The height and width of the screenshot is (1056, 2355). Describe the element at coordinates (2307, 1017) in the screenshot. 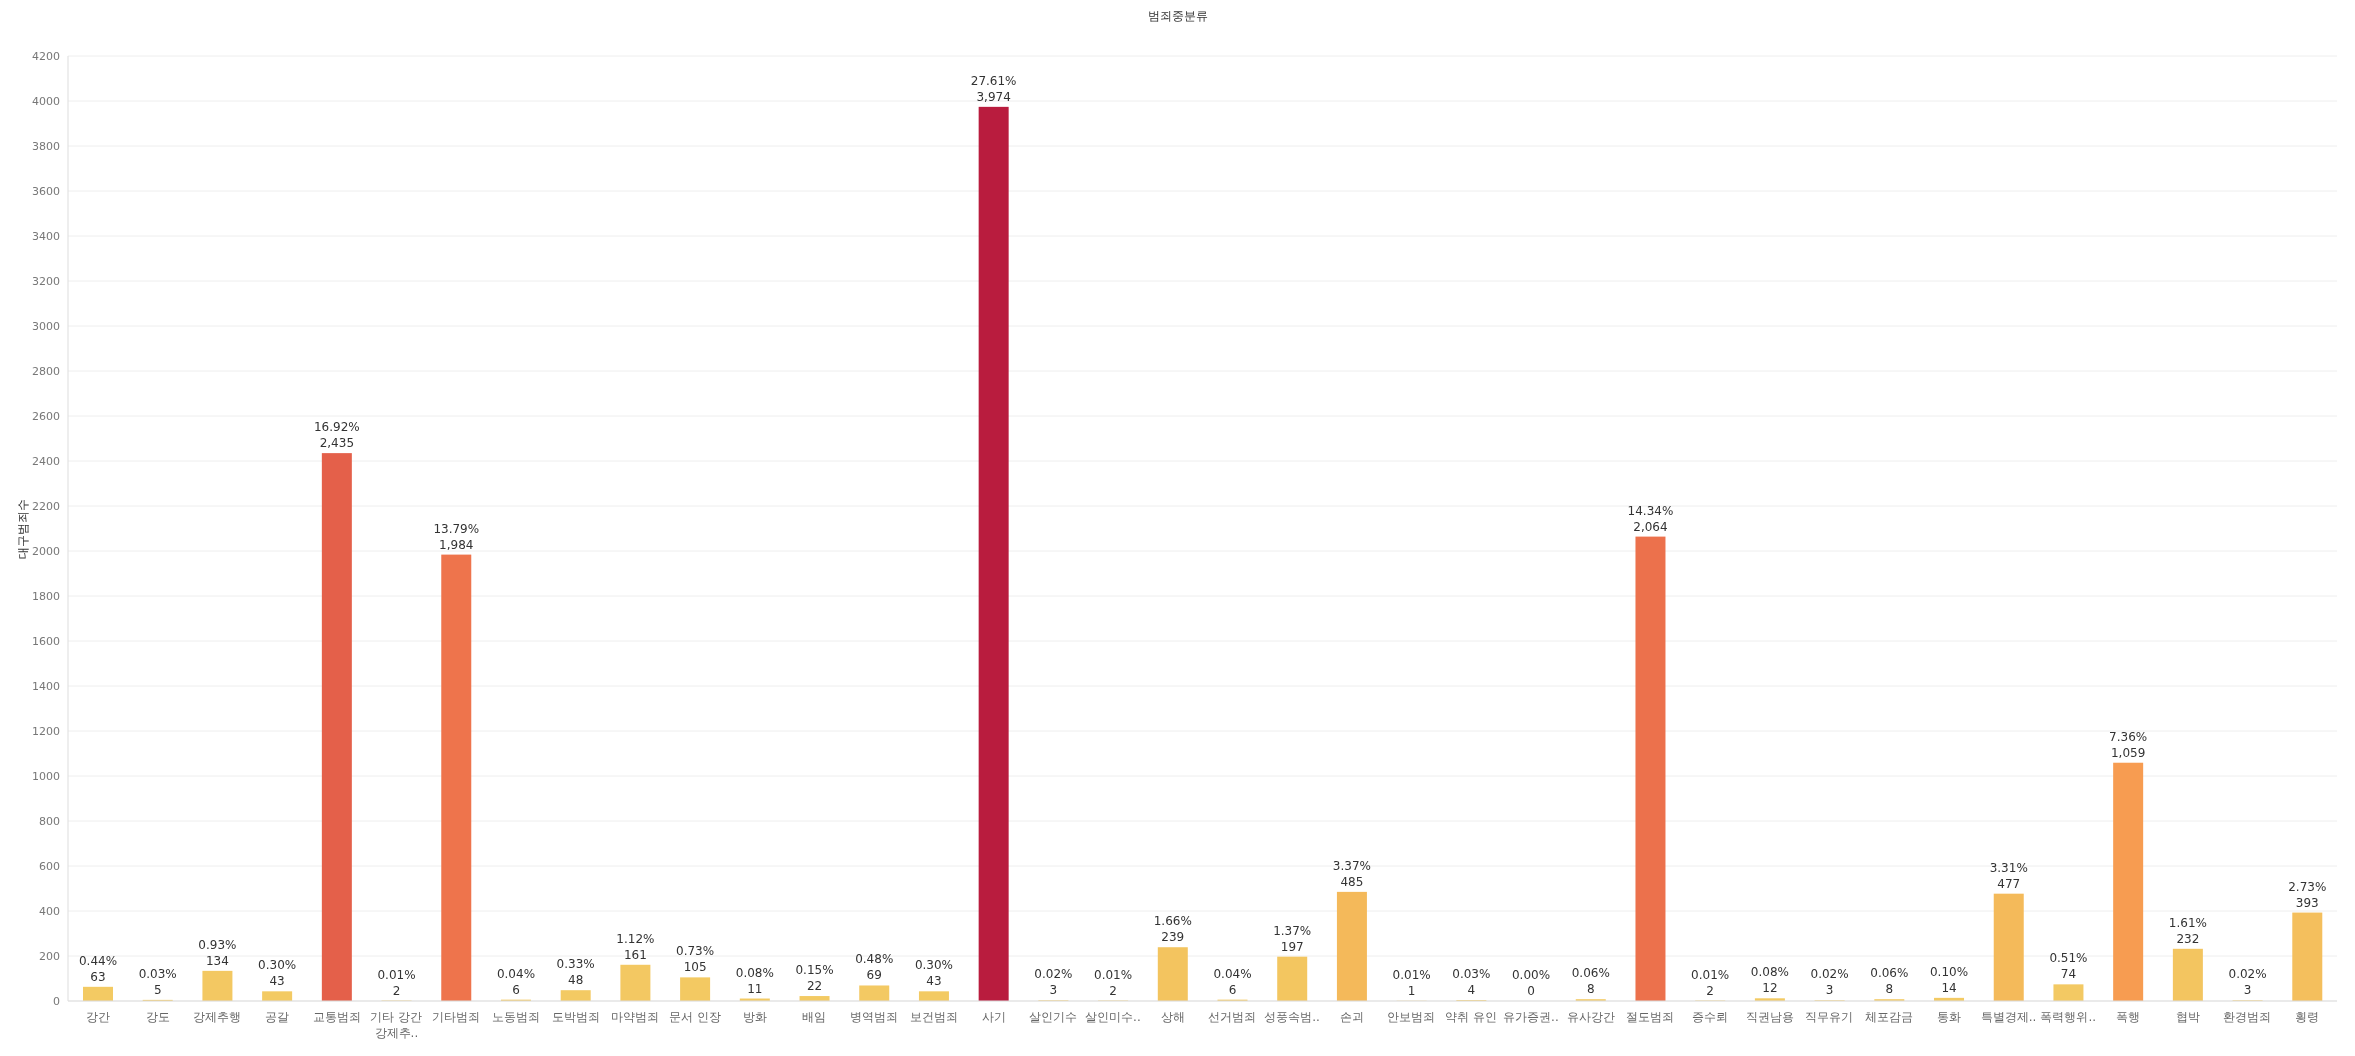

I see `x-tick-label: 횡령` at that location.